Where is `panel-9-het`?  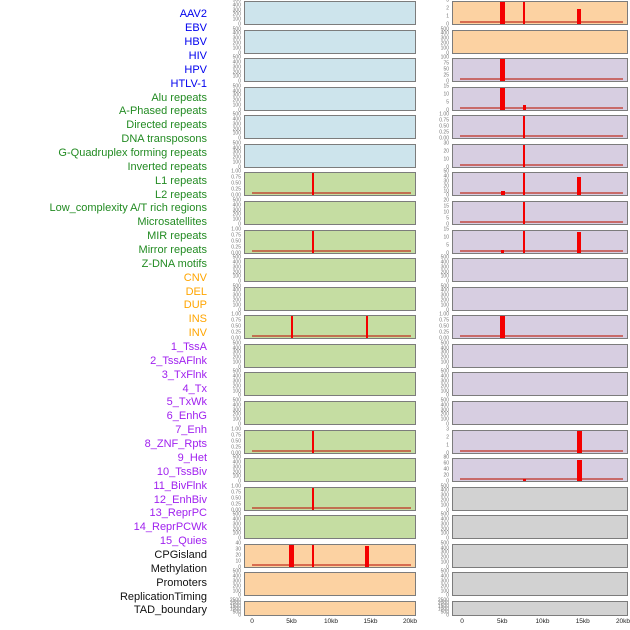 panel-9-het is located at coordinates (540, 298).